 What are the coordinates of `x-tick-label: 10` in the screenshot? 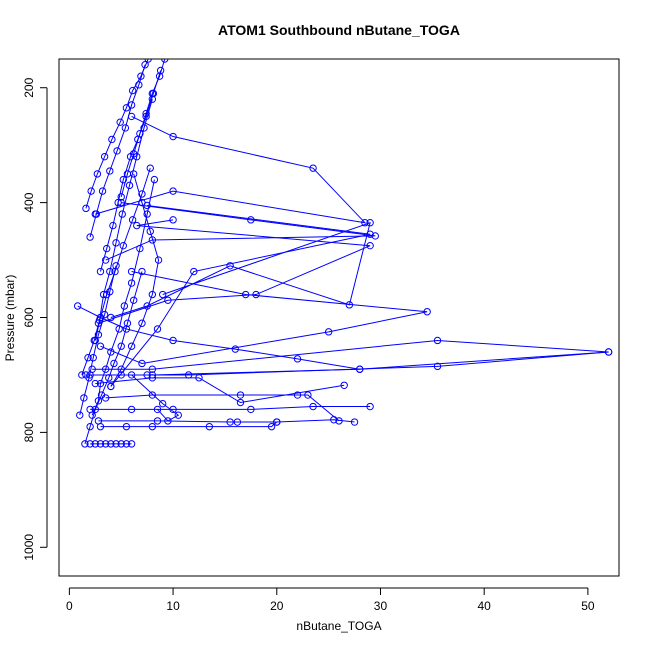 It's located at (173, 606).